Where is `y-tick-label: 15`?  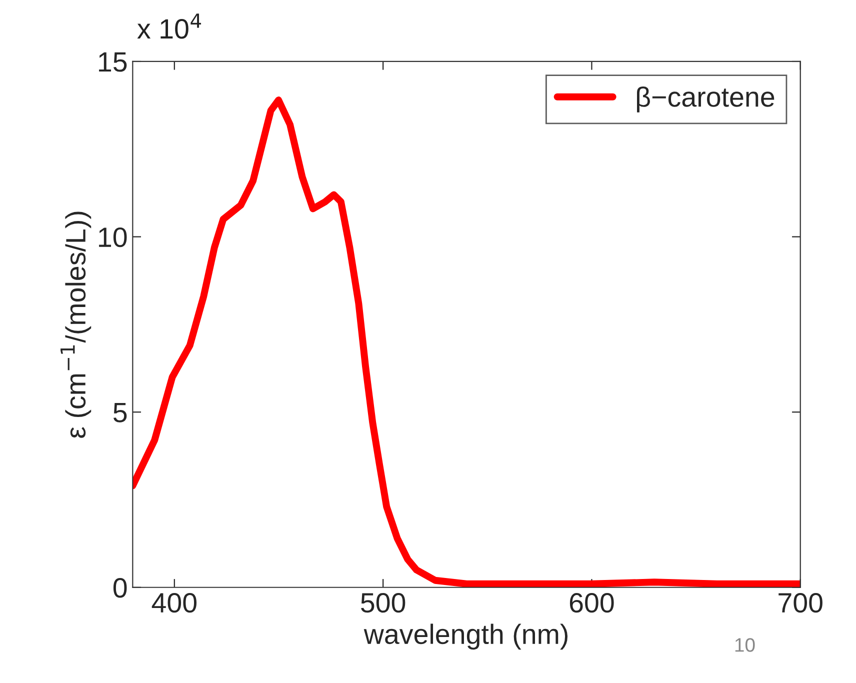 y-tick-label: 15 is located at coordinates (113, 62).